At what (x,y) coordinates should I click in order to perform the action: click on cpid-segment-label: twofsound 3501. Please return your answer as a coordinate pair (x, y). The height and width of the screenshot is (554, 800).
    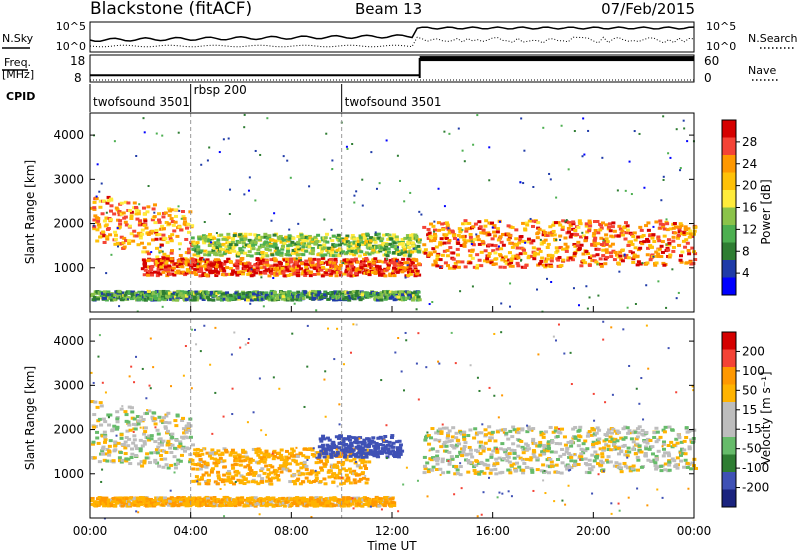
    Looking at the image, I should click on (141, 102).